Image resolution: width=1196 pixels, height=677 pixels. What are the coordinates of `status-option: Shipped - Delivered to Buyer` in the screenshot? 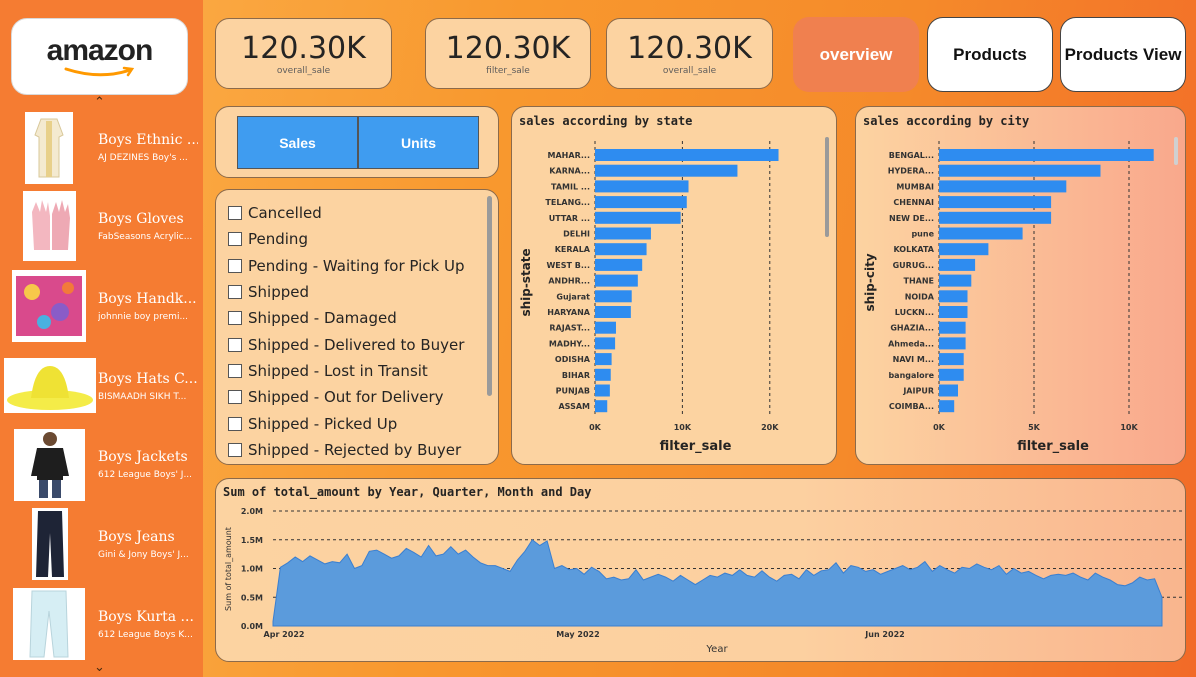 It's located at (346, 344).